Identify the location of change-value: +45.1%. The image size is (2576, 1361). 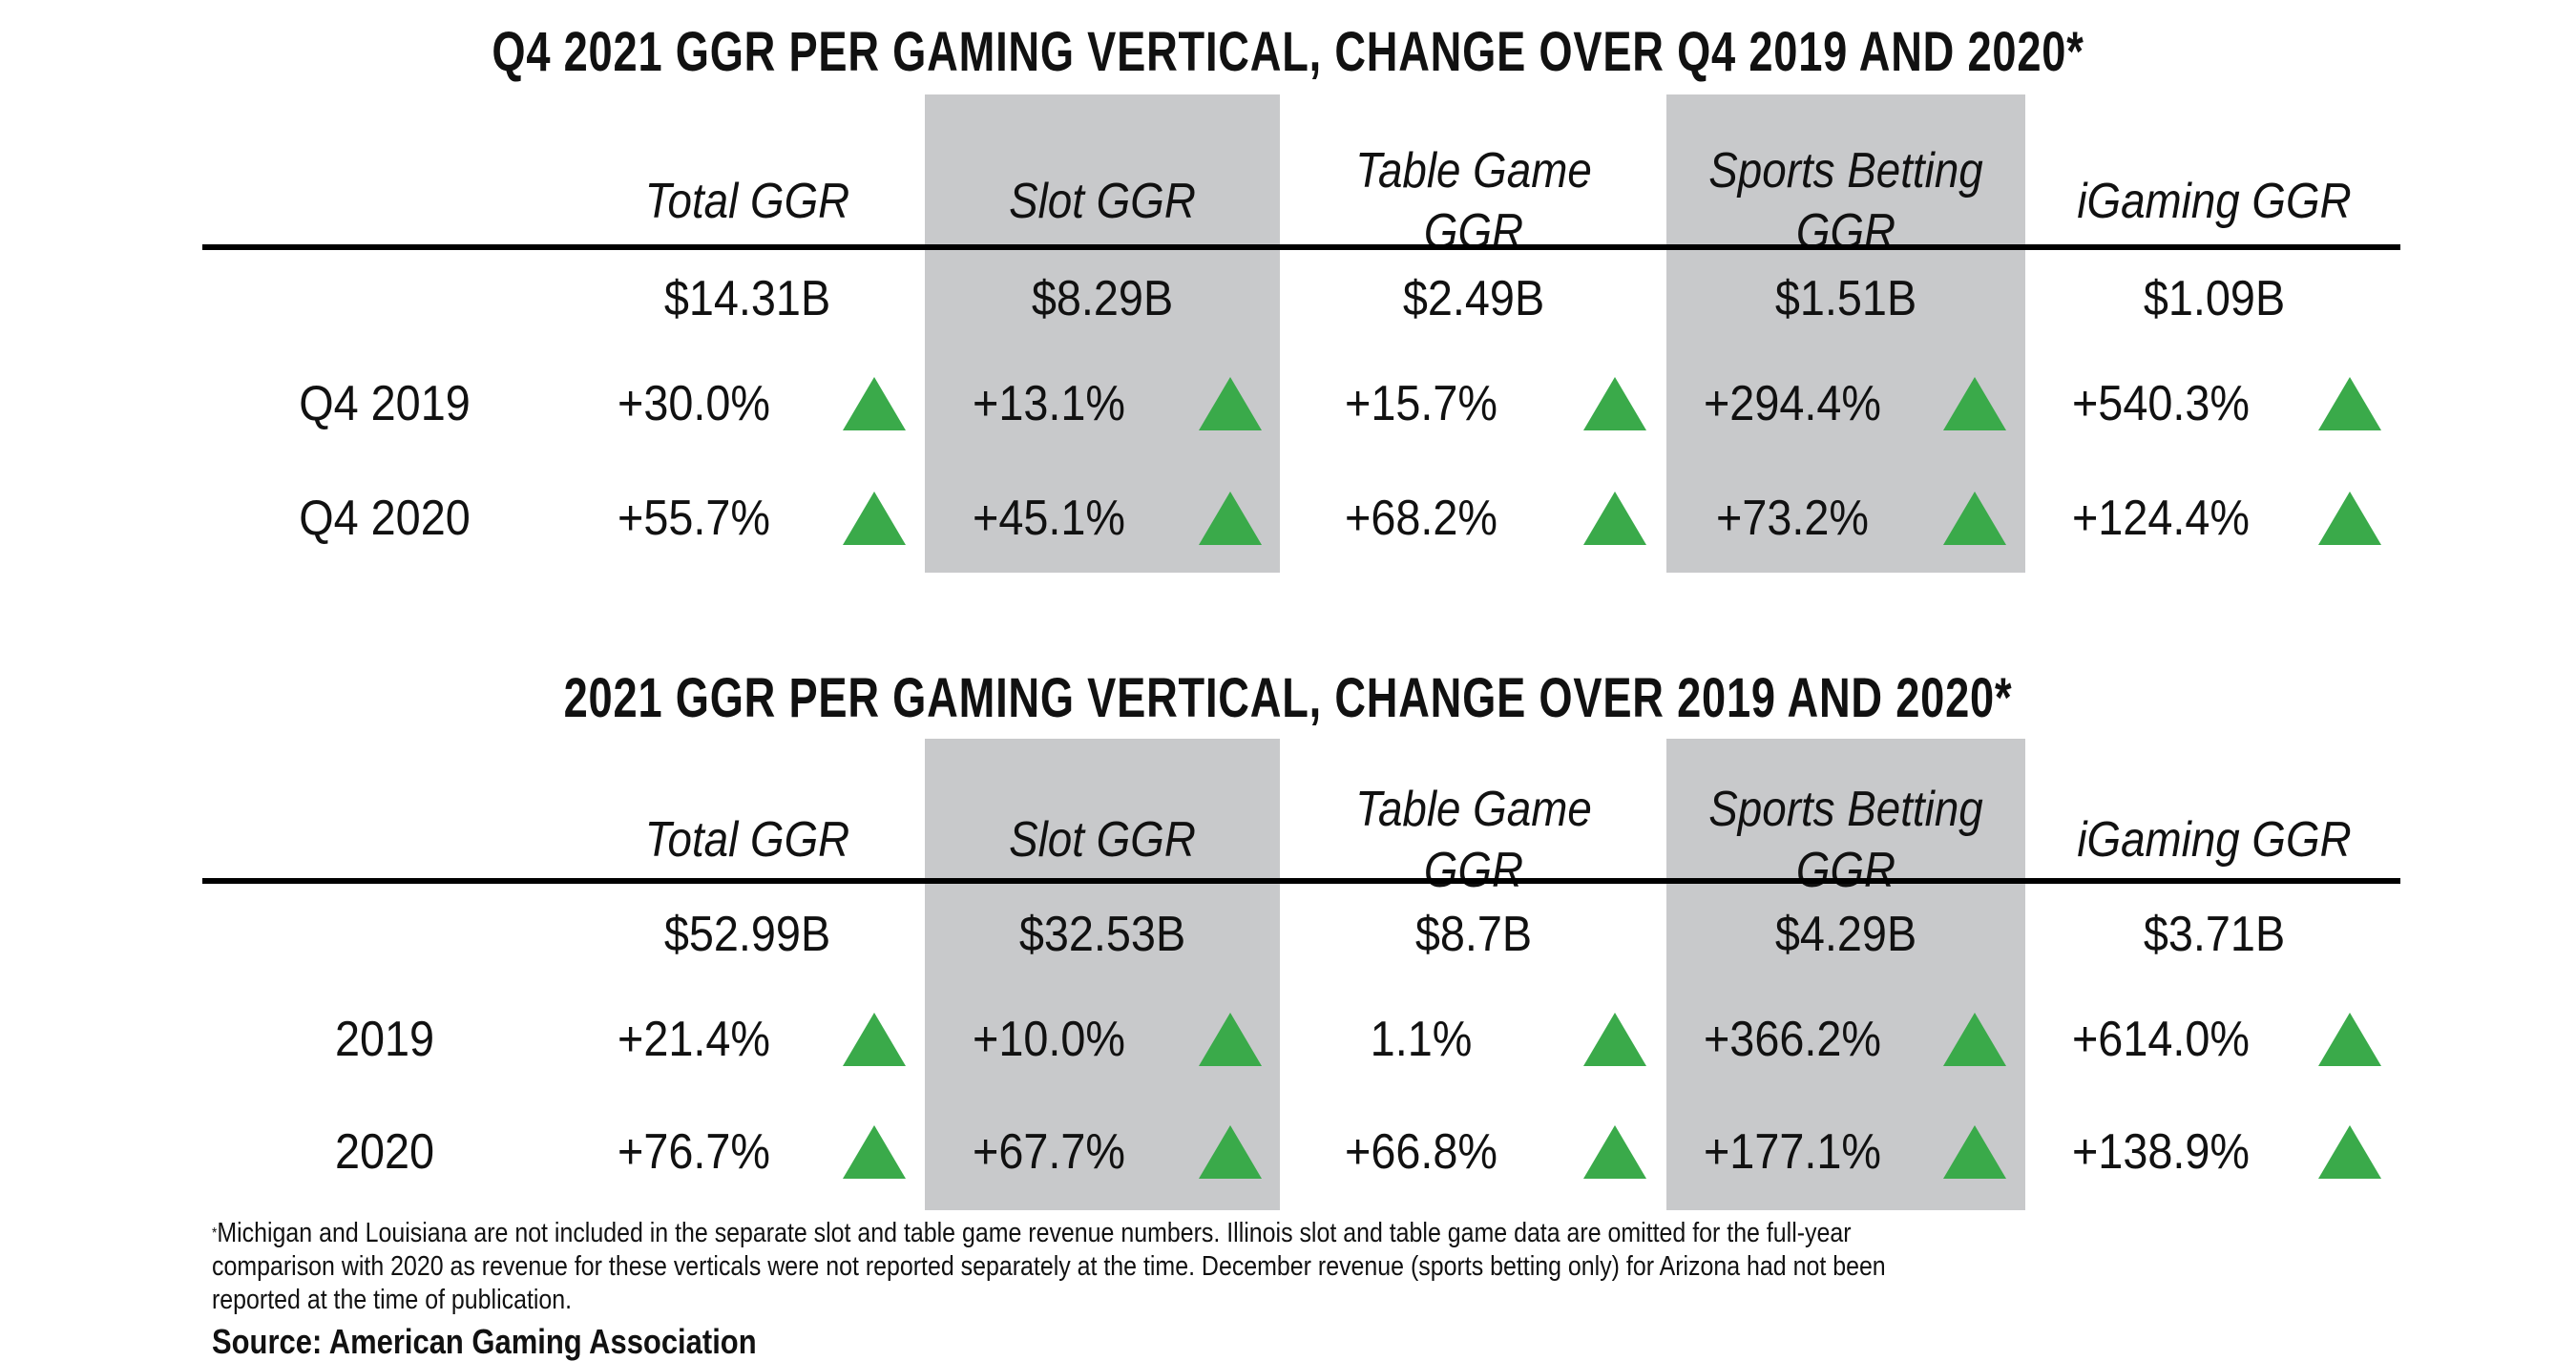
(1049, 518).